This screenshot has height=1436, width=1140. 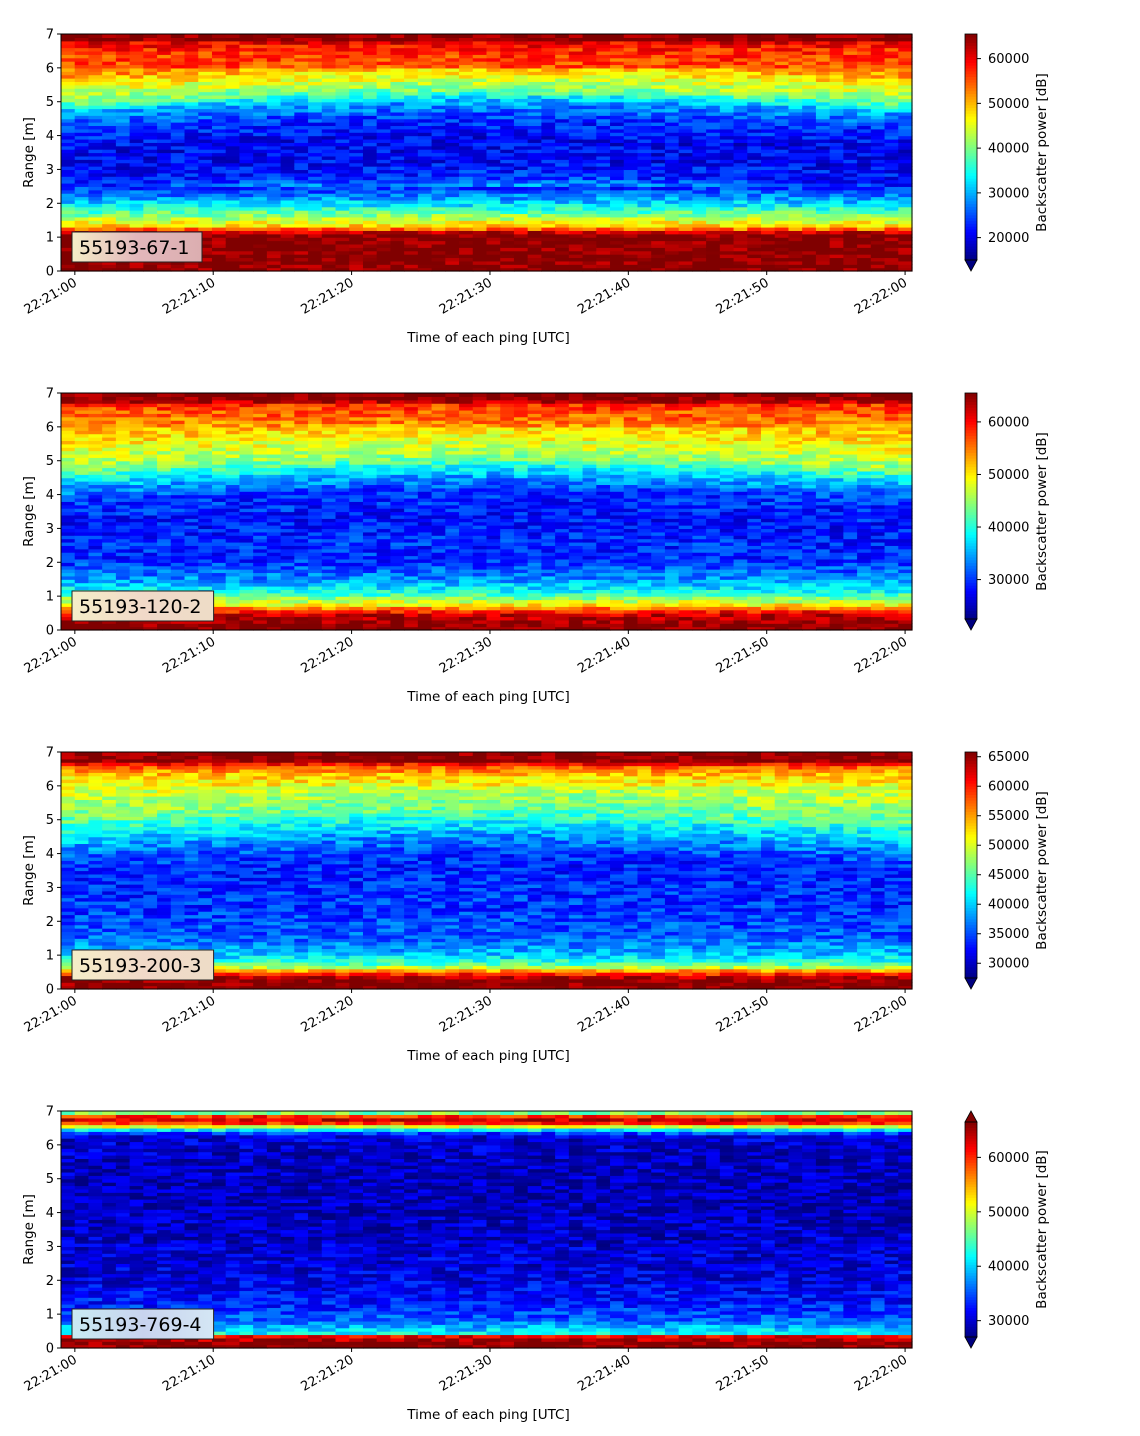 I want to click on sensor-label-box: 55193-67-1, so click(x=137, y=247).